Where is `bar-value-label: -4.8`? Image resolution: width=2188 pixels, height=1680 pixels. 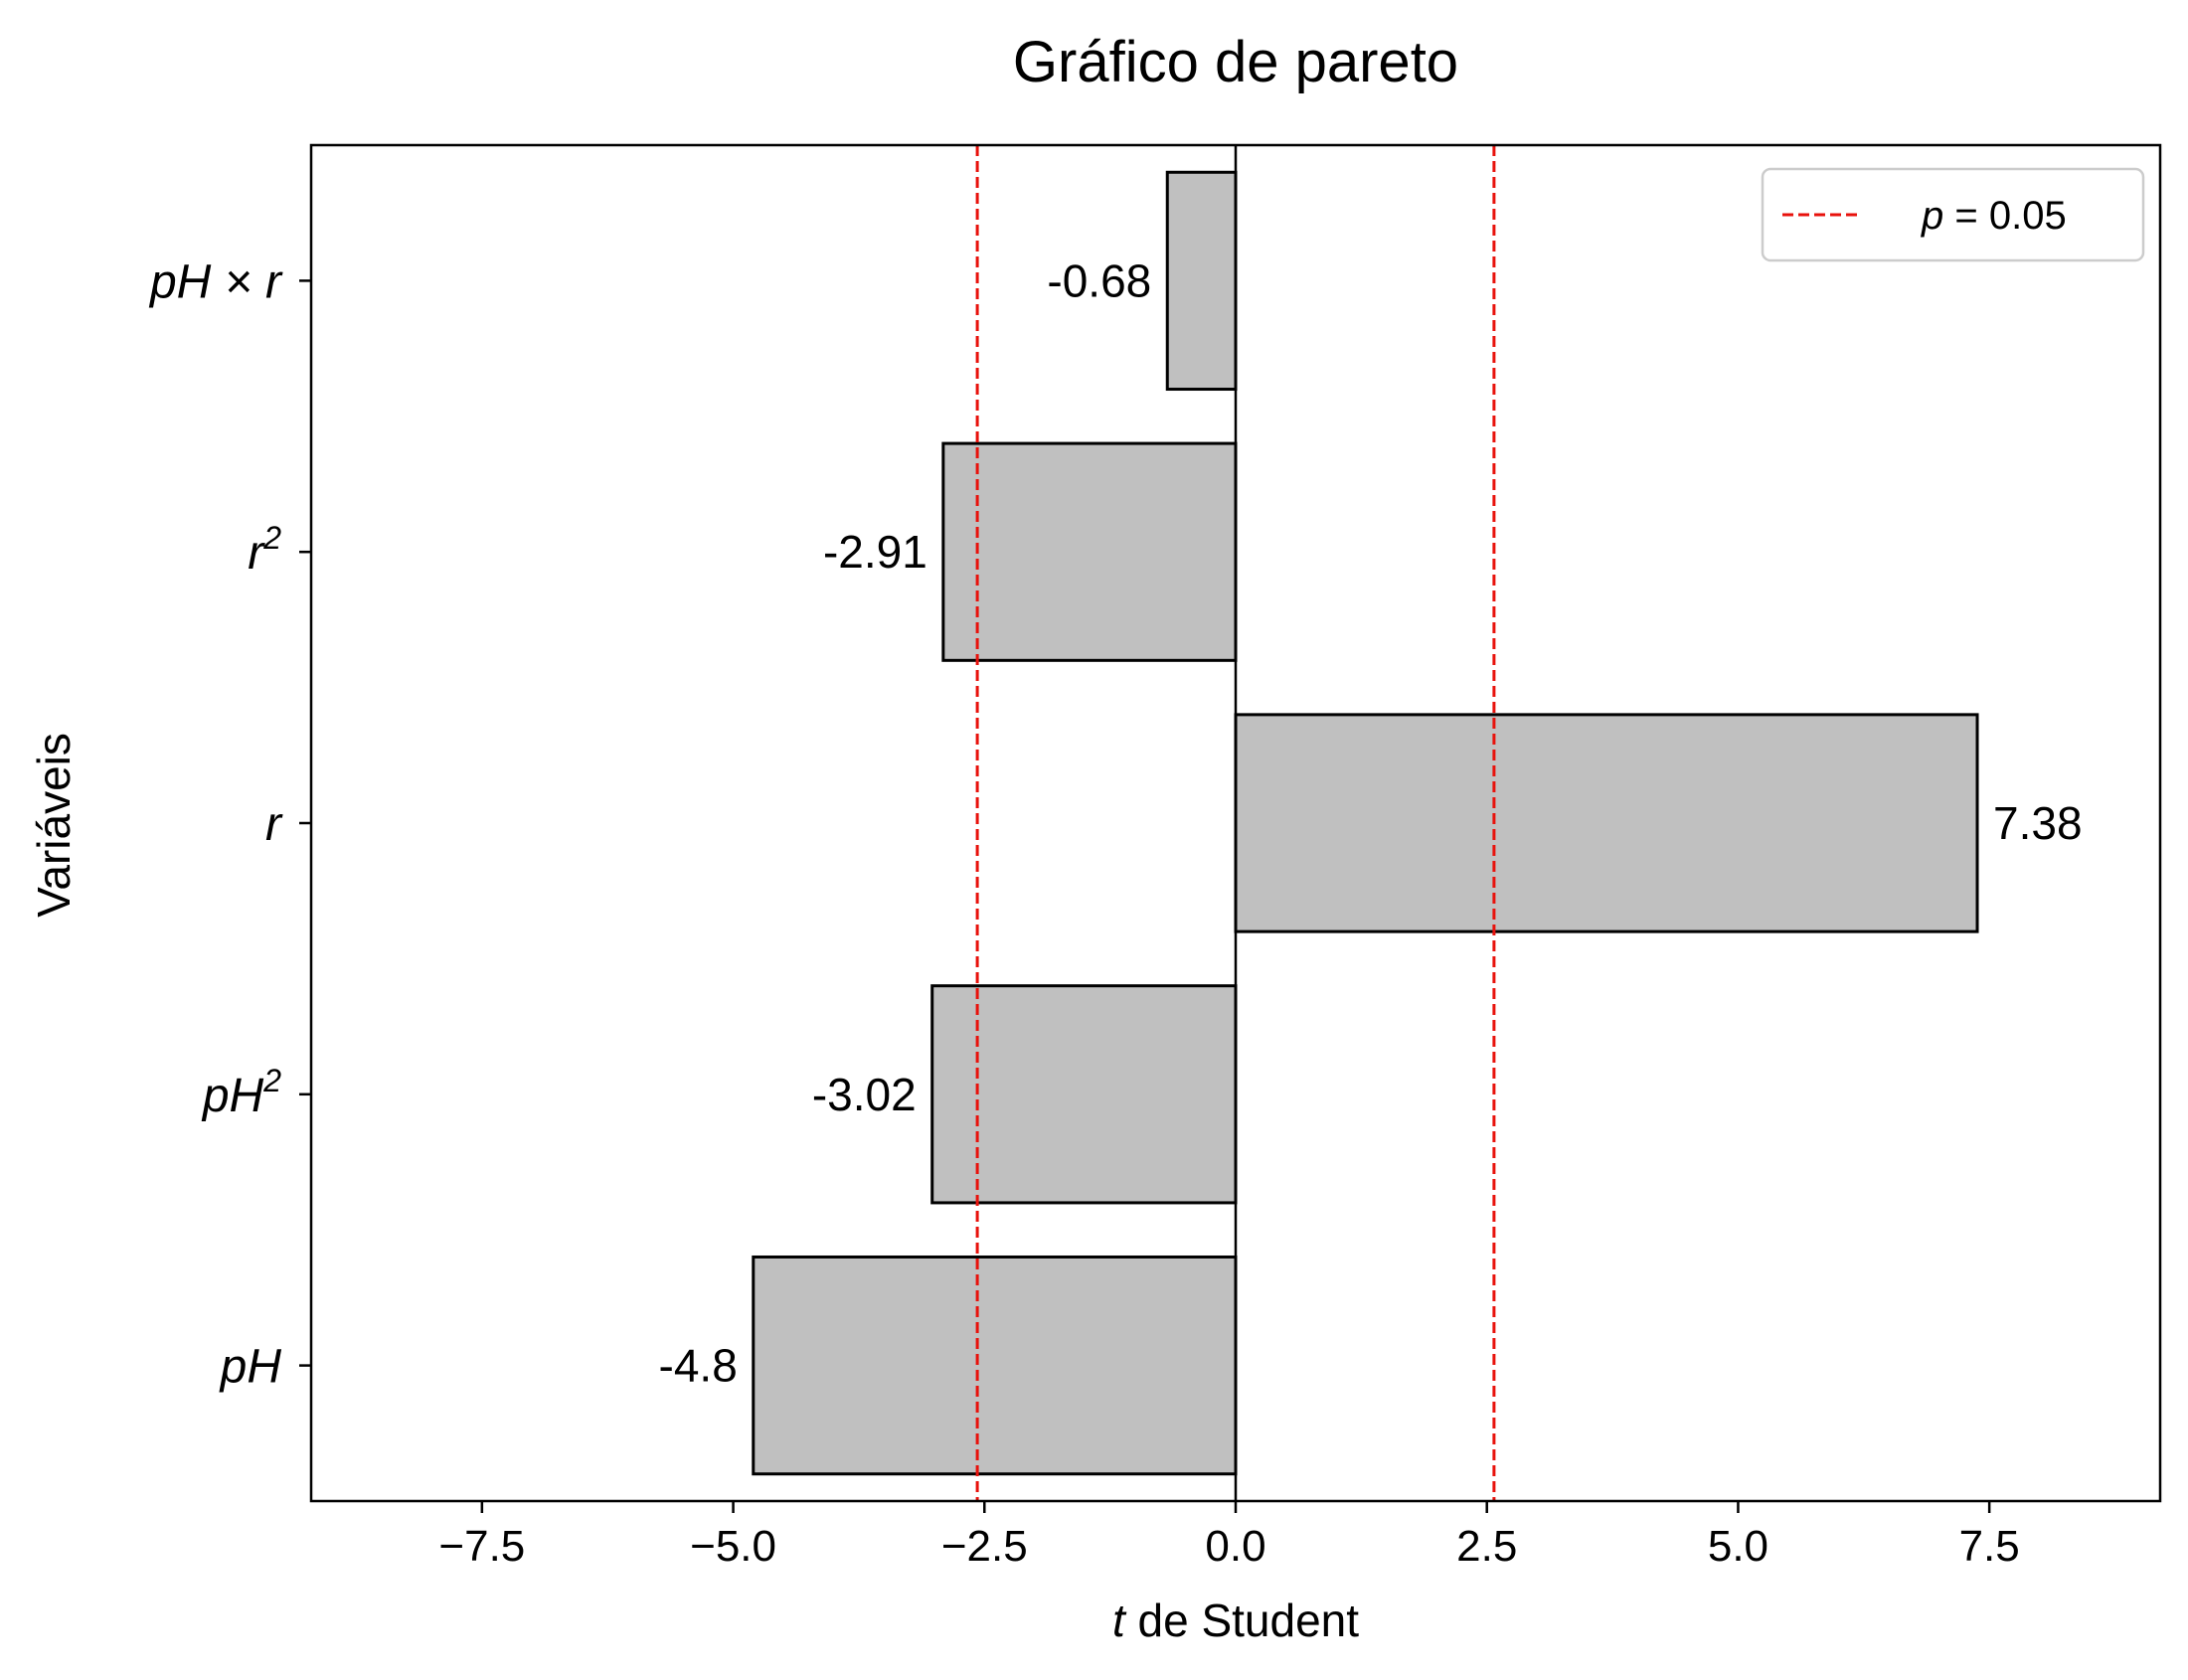 bar-value-label: -4.8 is located at coordinates (698, 1366).